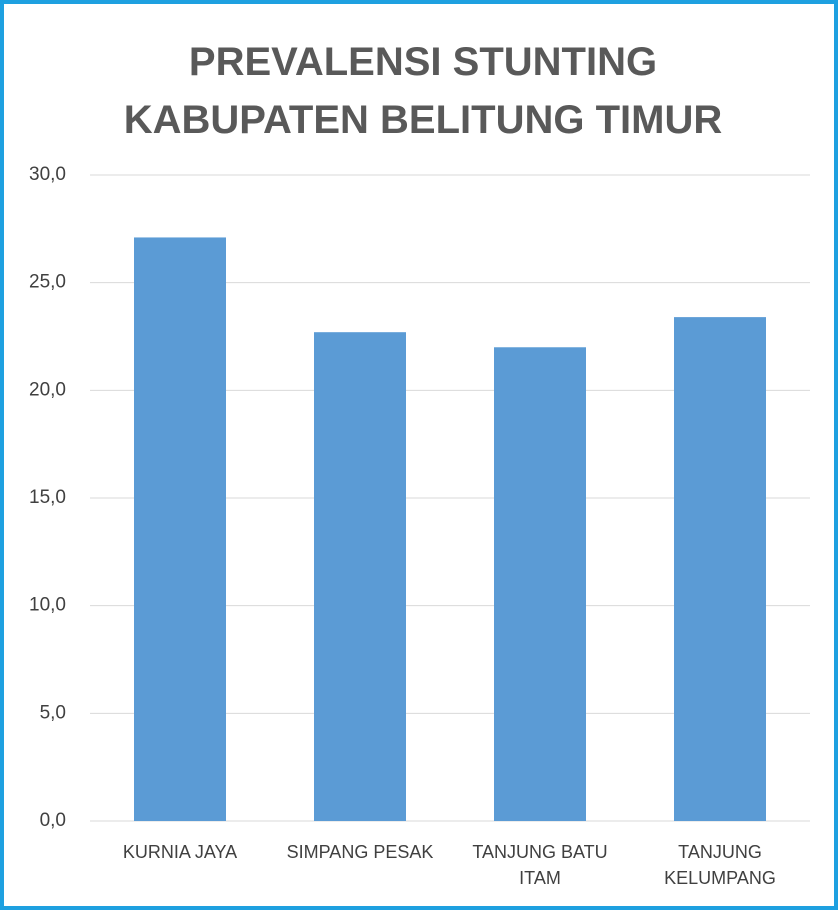  I want to click on y-tick-label: 5,0, so click(53, 712).